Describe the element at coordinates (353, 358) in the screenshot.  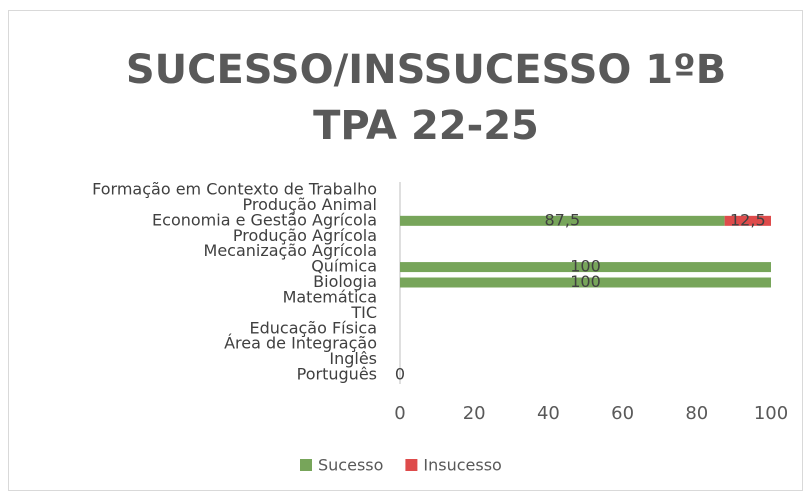
I see `y-tick-label: Inglês` at that location.